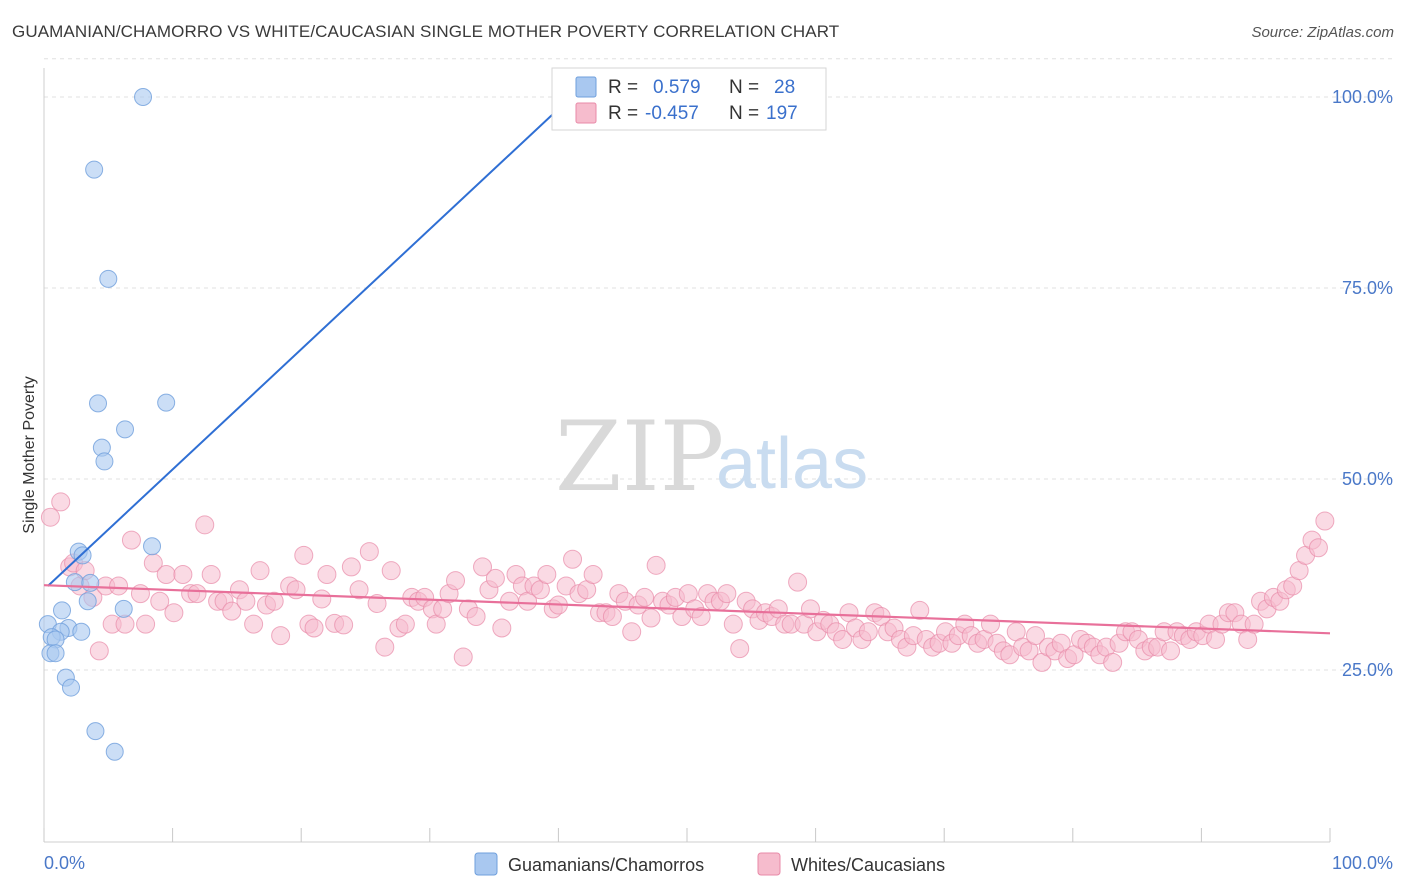 This screenshot has height=892, width=1406. I want to click on legend-n-value: 28, so click(784, 87).